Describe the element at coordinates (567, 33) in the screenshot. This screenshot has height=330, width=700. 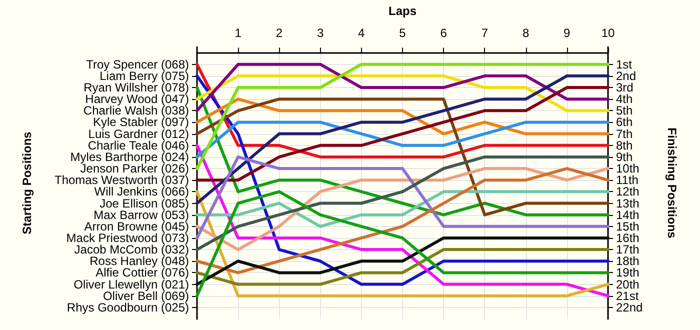
I see `x-tick-label: 9` at that location.